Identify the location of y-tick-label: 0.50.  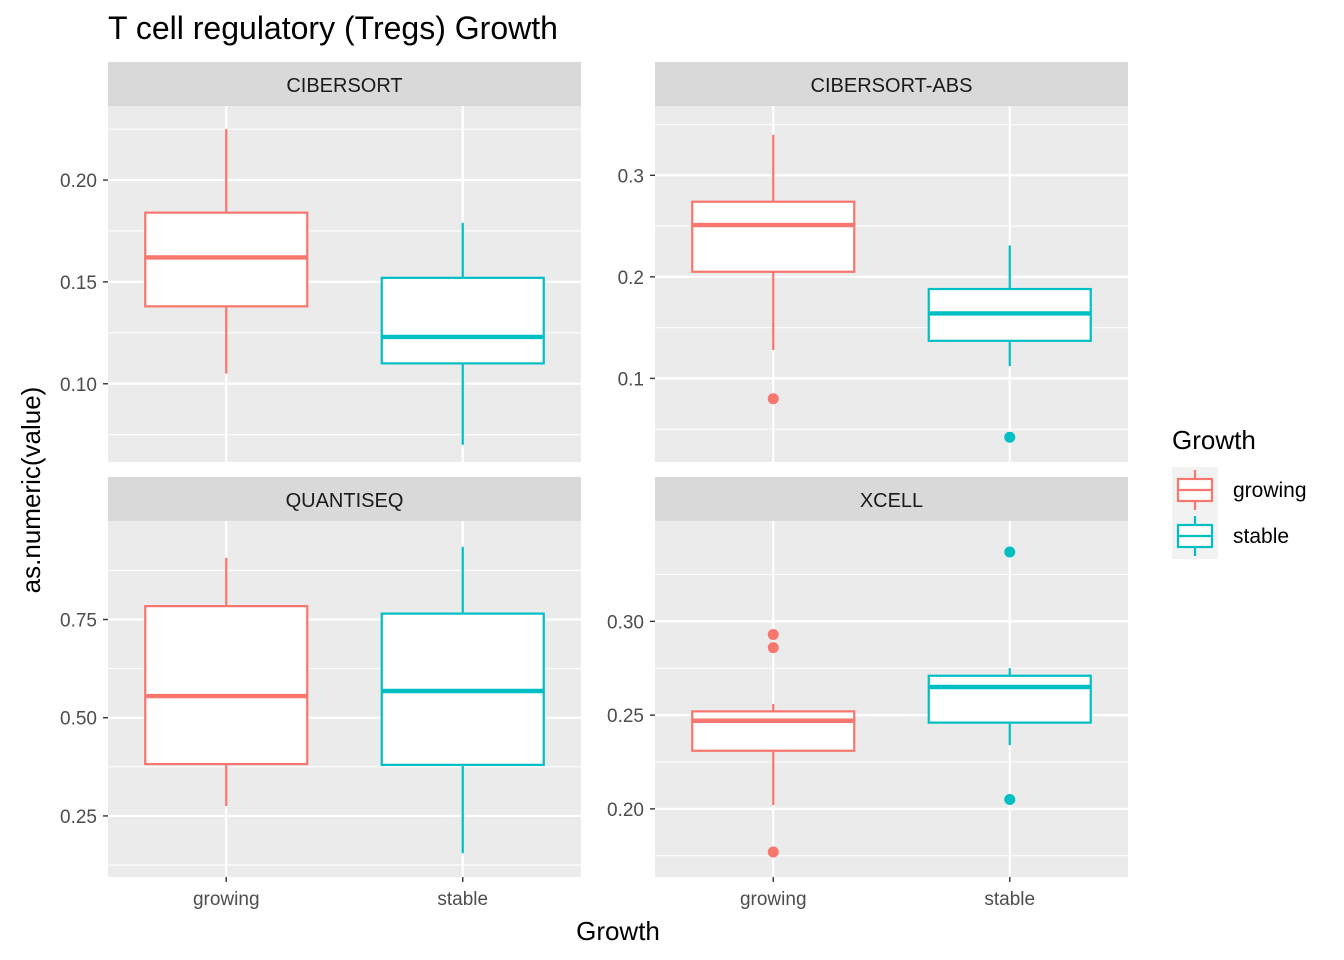
(78, 719).